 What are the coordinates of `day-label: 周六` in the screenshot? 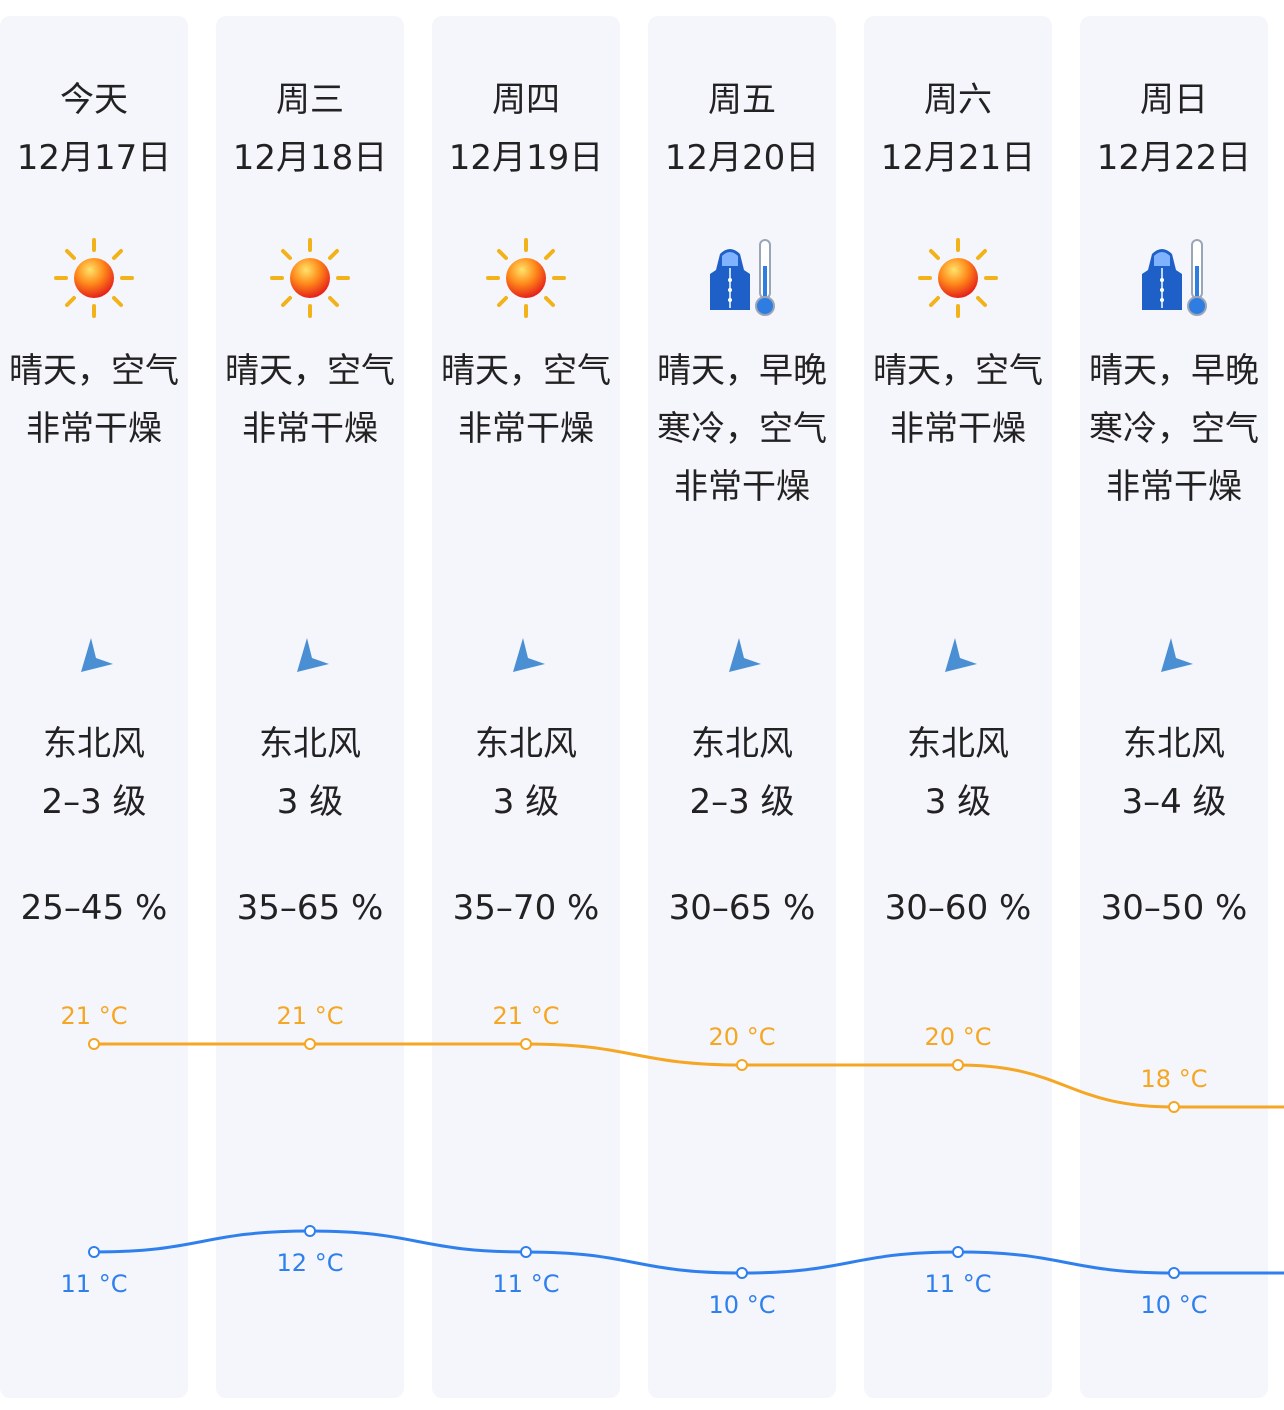 It's located at (958, 100).